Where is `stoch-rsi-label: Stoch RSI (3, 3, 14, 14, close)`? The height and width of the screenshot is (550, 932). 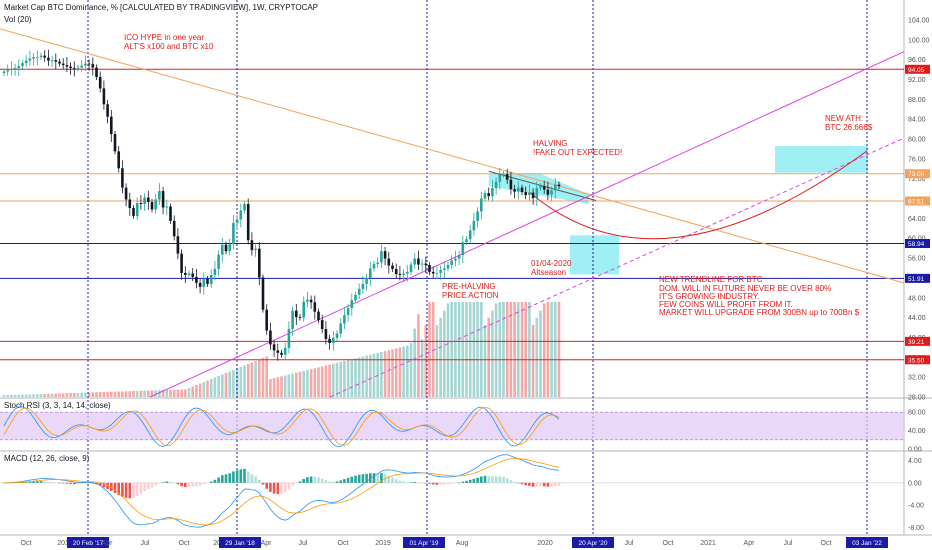 stoch-rsi-label: Stoch RSI (3, 3, 14, 14, close) is located at coordinates (57, 405).